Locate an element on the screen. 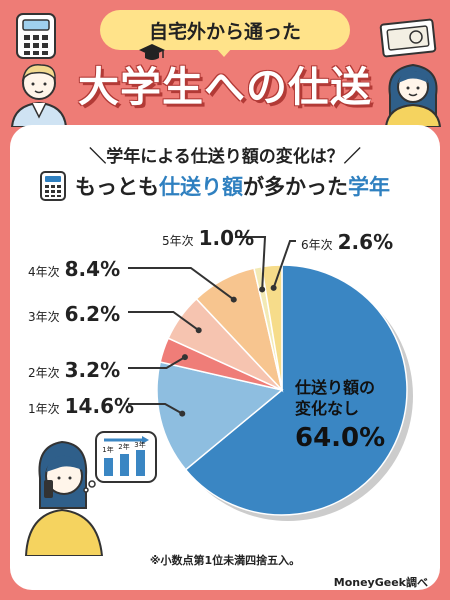 The width and height of the screenshot is (450, 600). label-year3-value: 6.2% is located at coordinates (92, 314).